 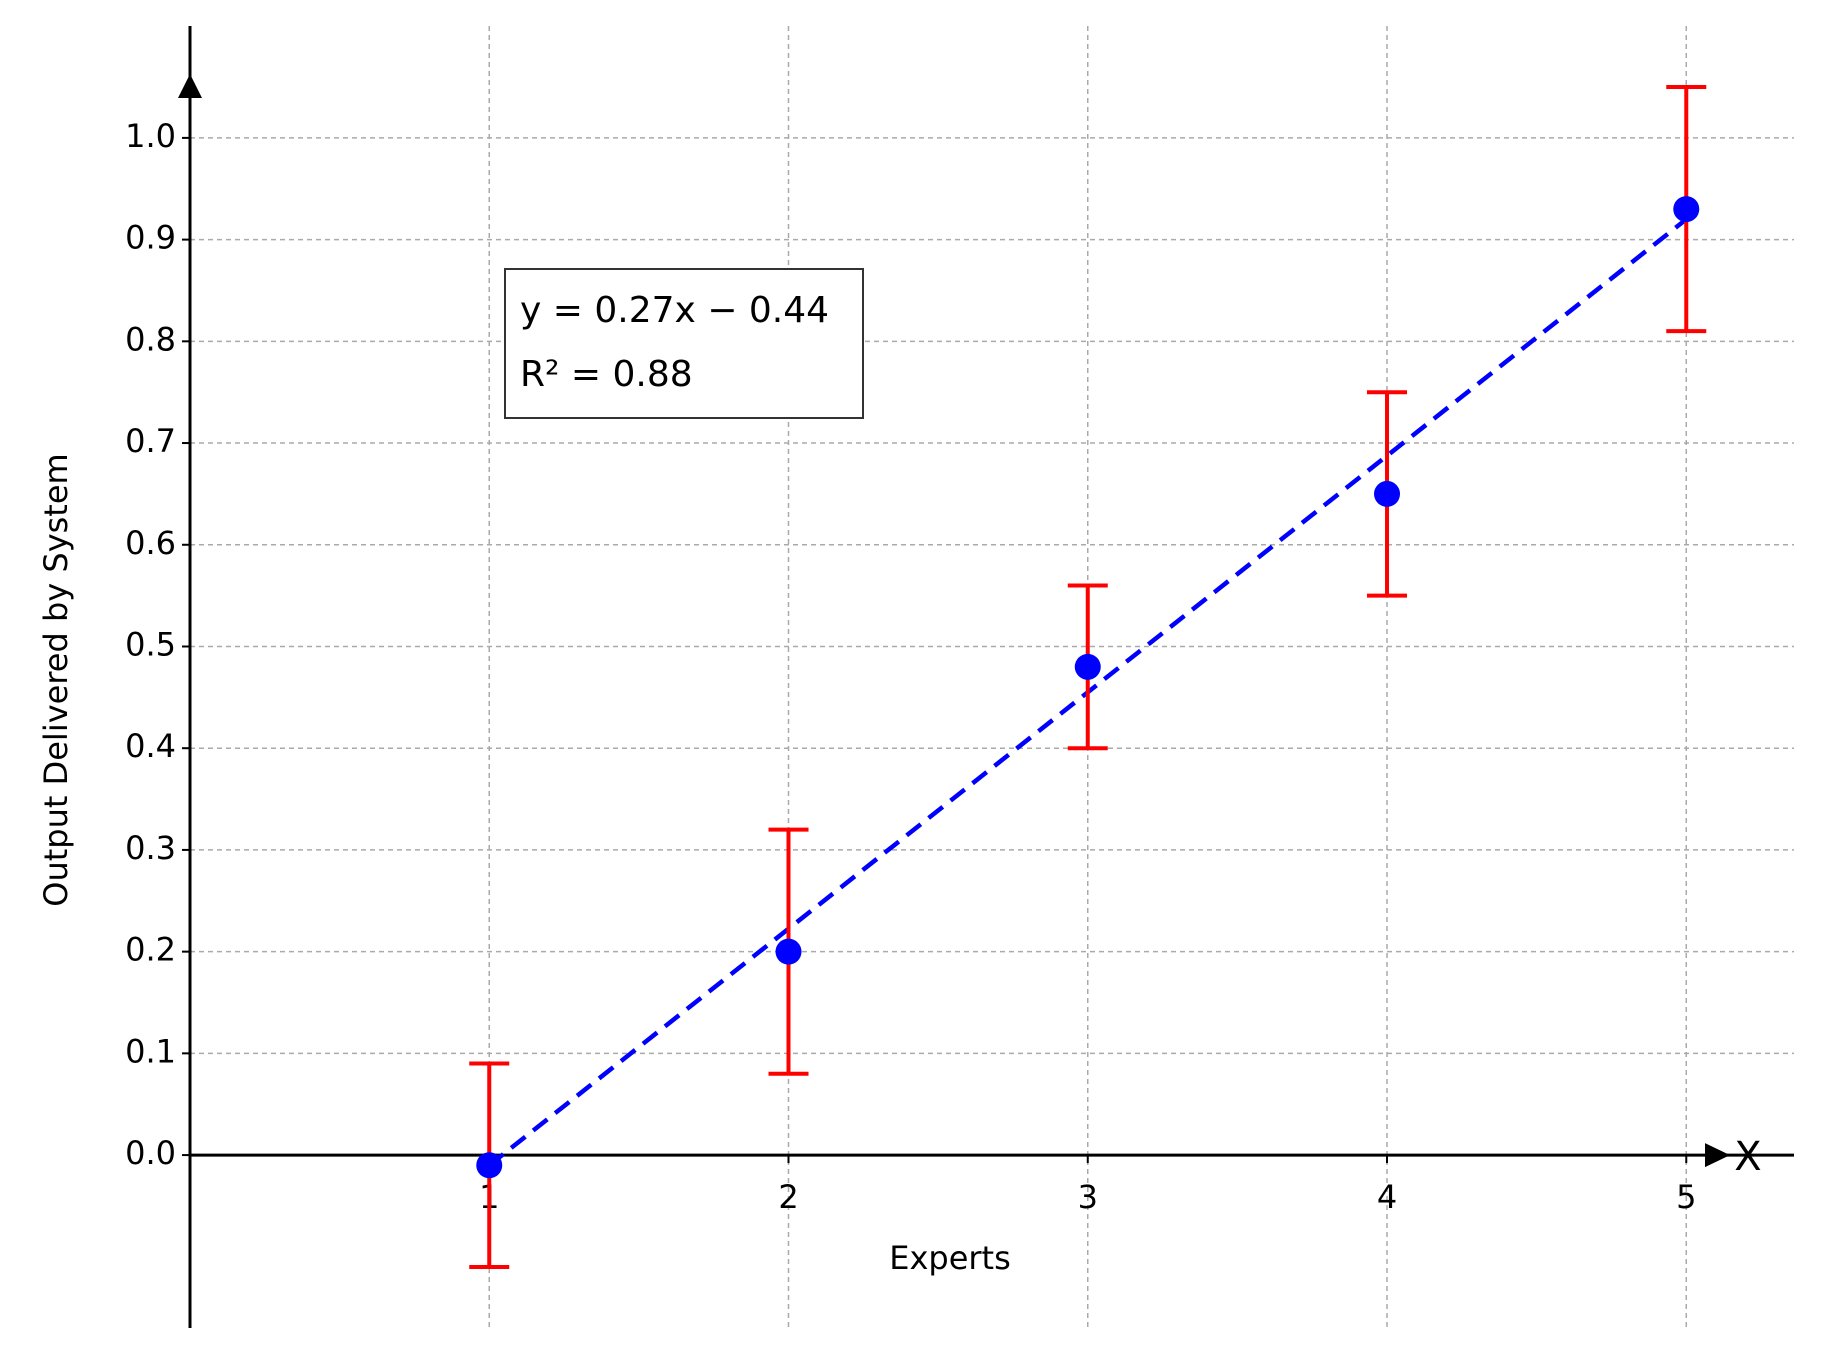 What do you see at coordinates (150, 848) in the screenshot?
I see `y-tick-label: 0.3` at bounding box center [150, 848].